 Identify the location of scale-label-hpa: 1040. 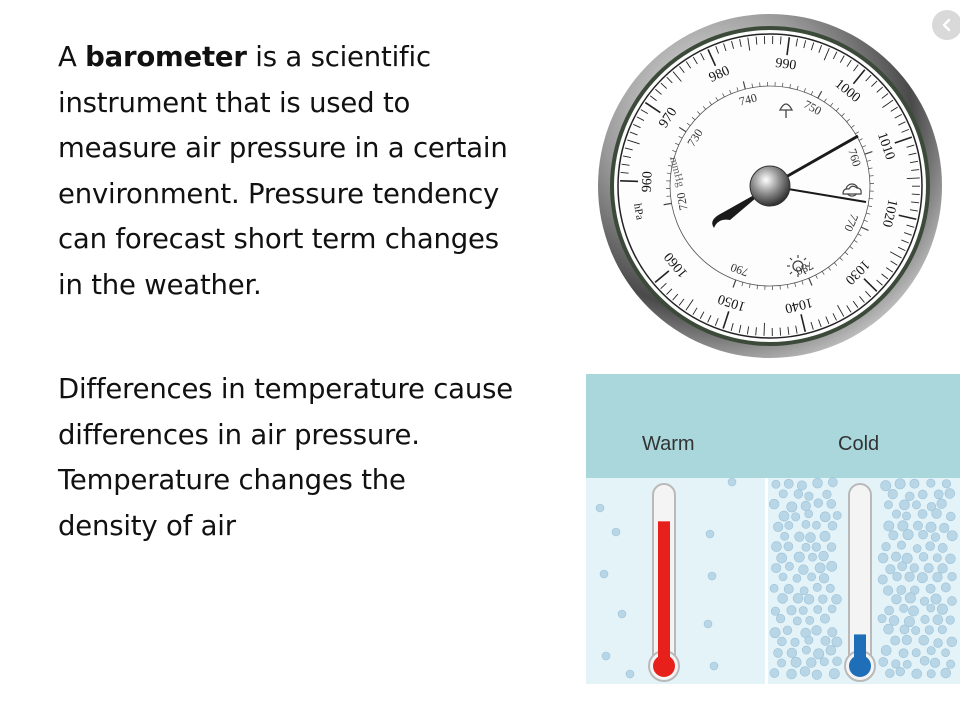
(798, 304).